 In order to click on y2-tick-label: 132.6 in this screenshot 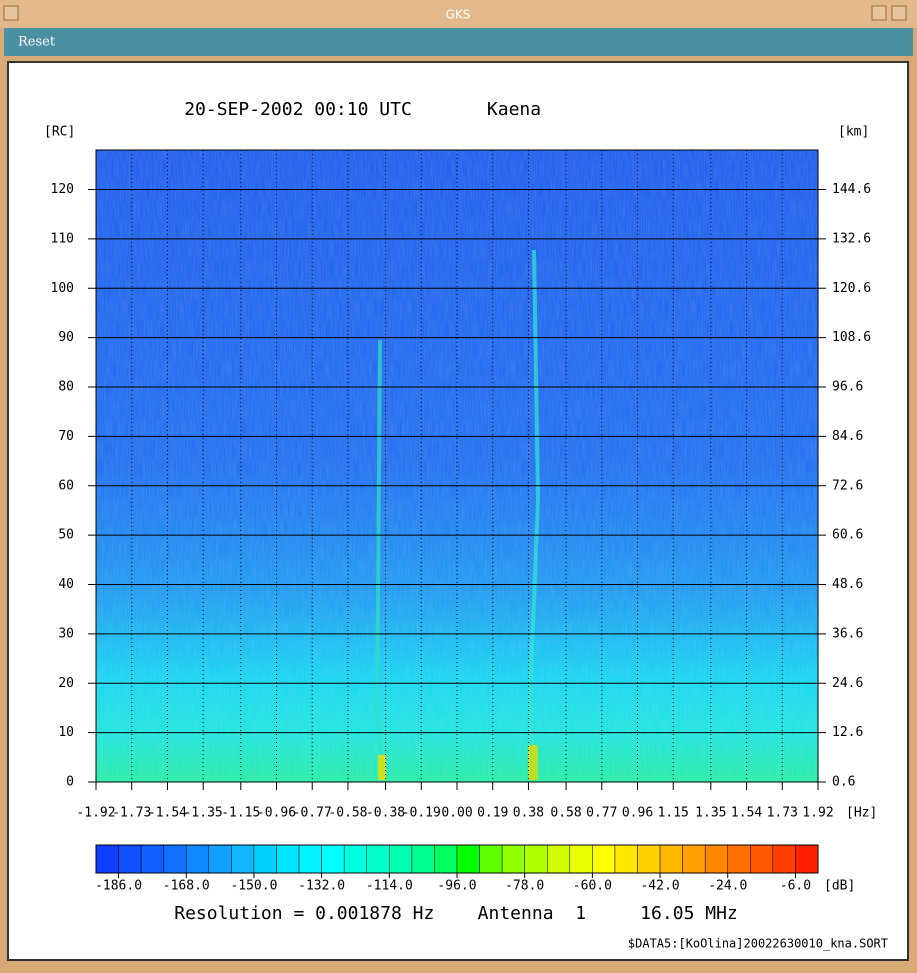, I will do `click(851, 238)`.